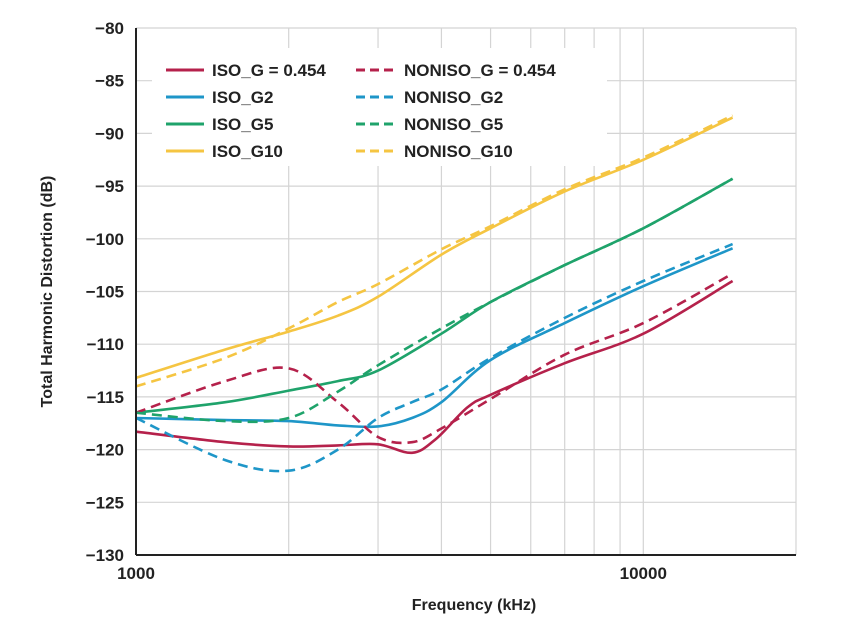  I want to click on x-axis-title: Frequency (kHz), so click(474, 605).